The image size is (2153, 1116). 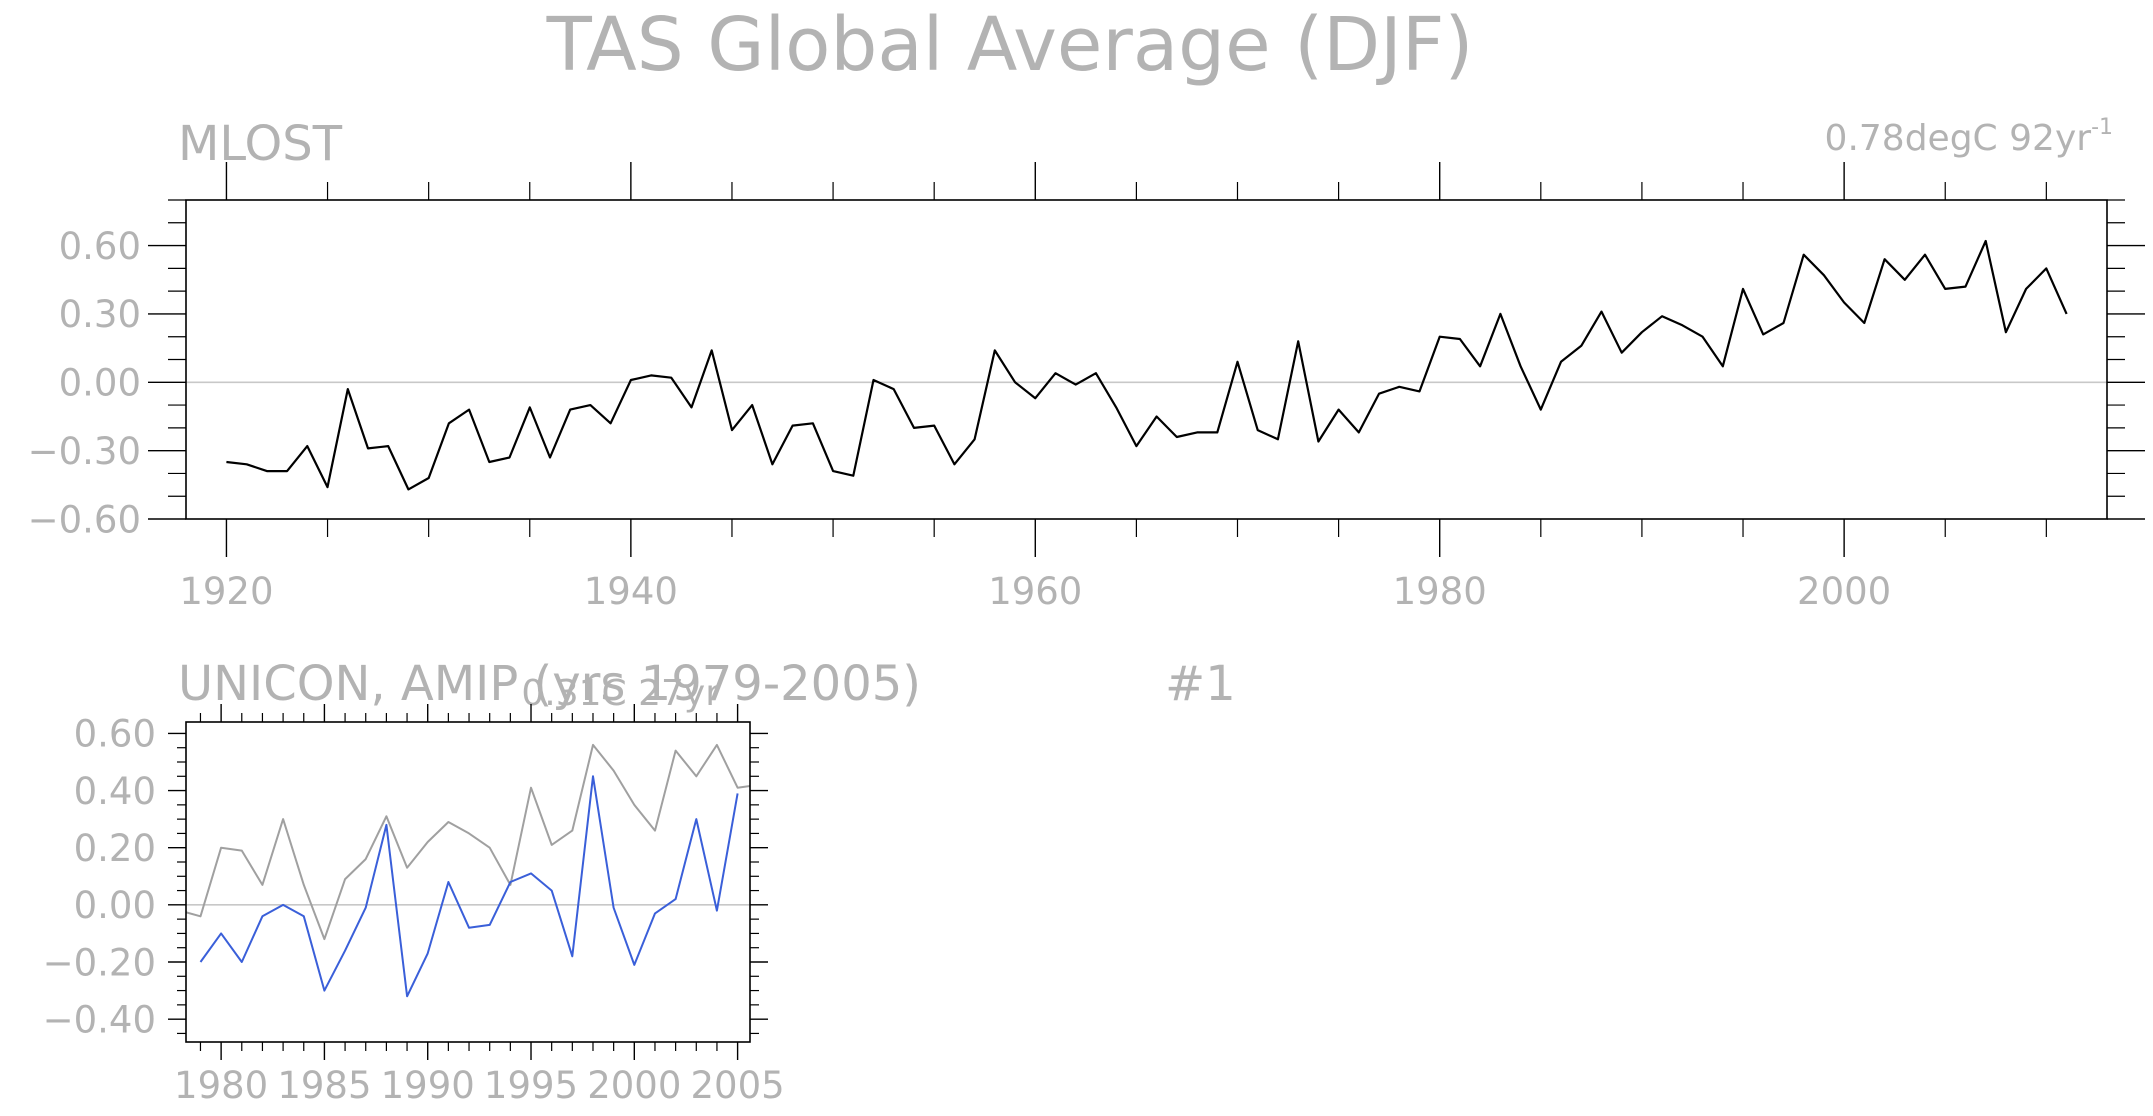 What do you see at coordinates (324, 1085) in the screenshot?
I see `x-tick-label: 1985` at bounding box center [324, 1085].